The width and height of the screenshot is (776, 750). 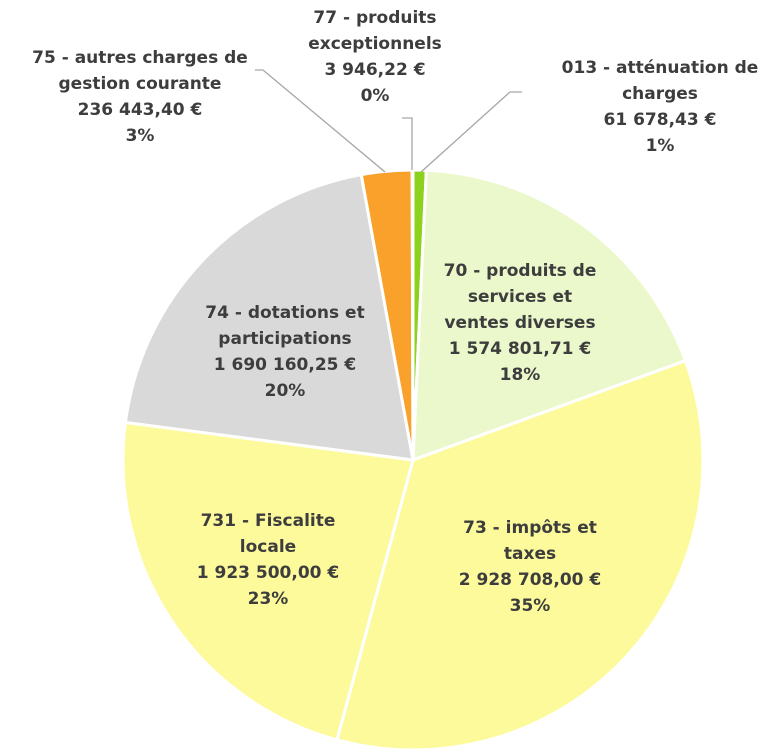 What do you see at coordinates (375, 57) in the screenshot?
I see `slice-label: 77 - produits exceptionnels 3 946,22 € 0%` at bounding box center [375, 57].